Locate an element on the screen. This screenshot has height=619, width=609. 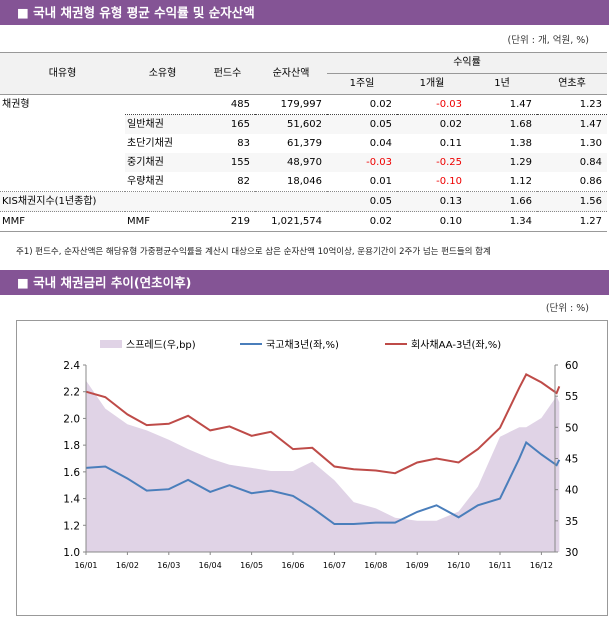
cell-assets: 18,046 is located at coordinates (304, 181).